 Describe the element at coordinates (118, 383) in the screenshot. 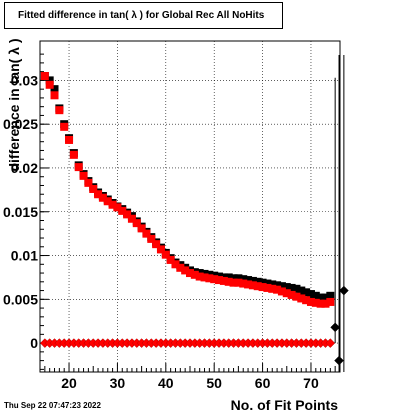

I see `x-tick-label: 30` at that location.